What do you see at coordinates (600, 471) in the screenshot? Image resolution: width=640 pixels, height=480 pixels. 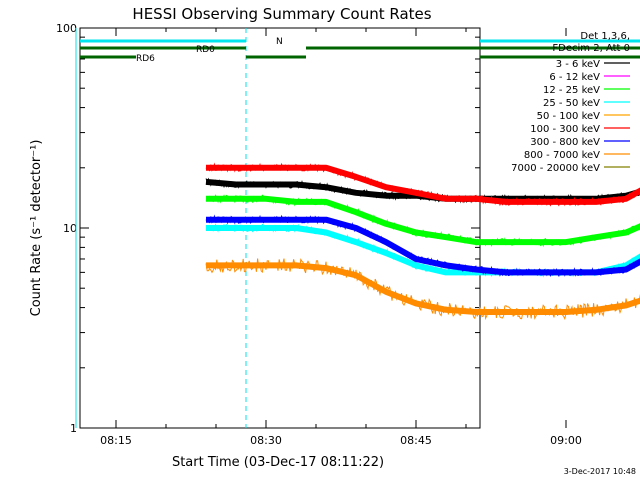 I see `footer-timestamp: 3-Dec-2017 10:48` at bounding box center [600, 471].